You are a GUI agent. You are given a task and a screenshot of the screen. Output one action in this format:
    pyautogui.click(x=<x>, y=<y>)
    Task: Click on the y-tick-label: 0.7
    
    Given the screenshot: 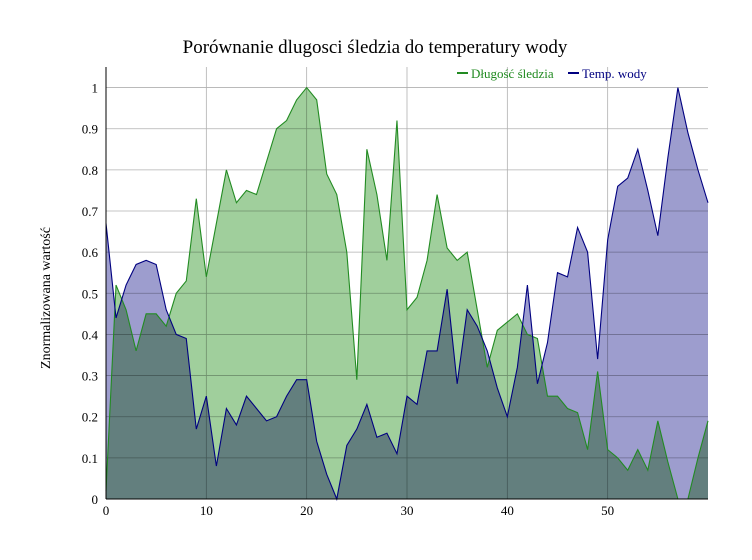 What is the action you would take?
    pyautogui.click(x=90, y=211)
    